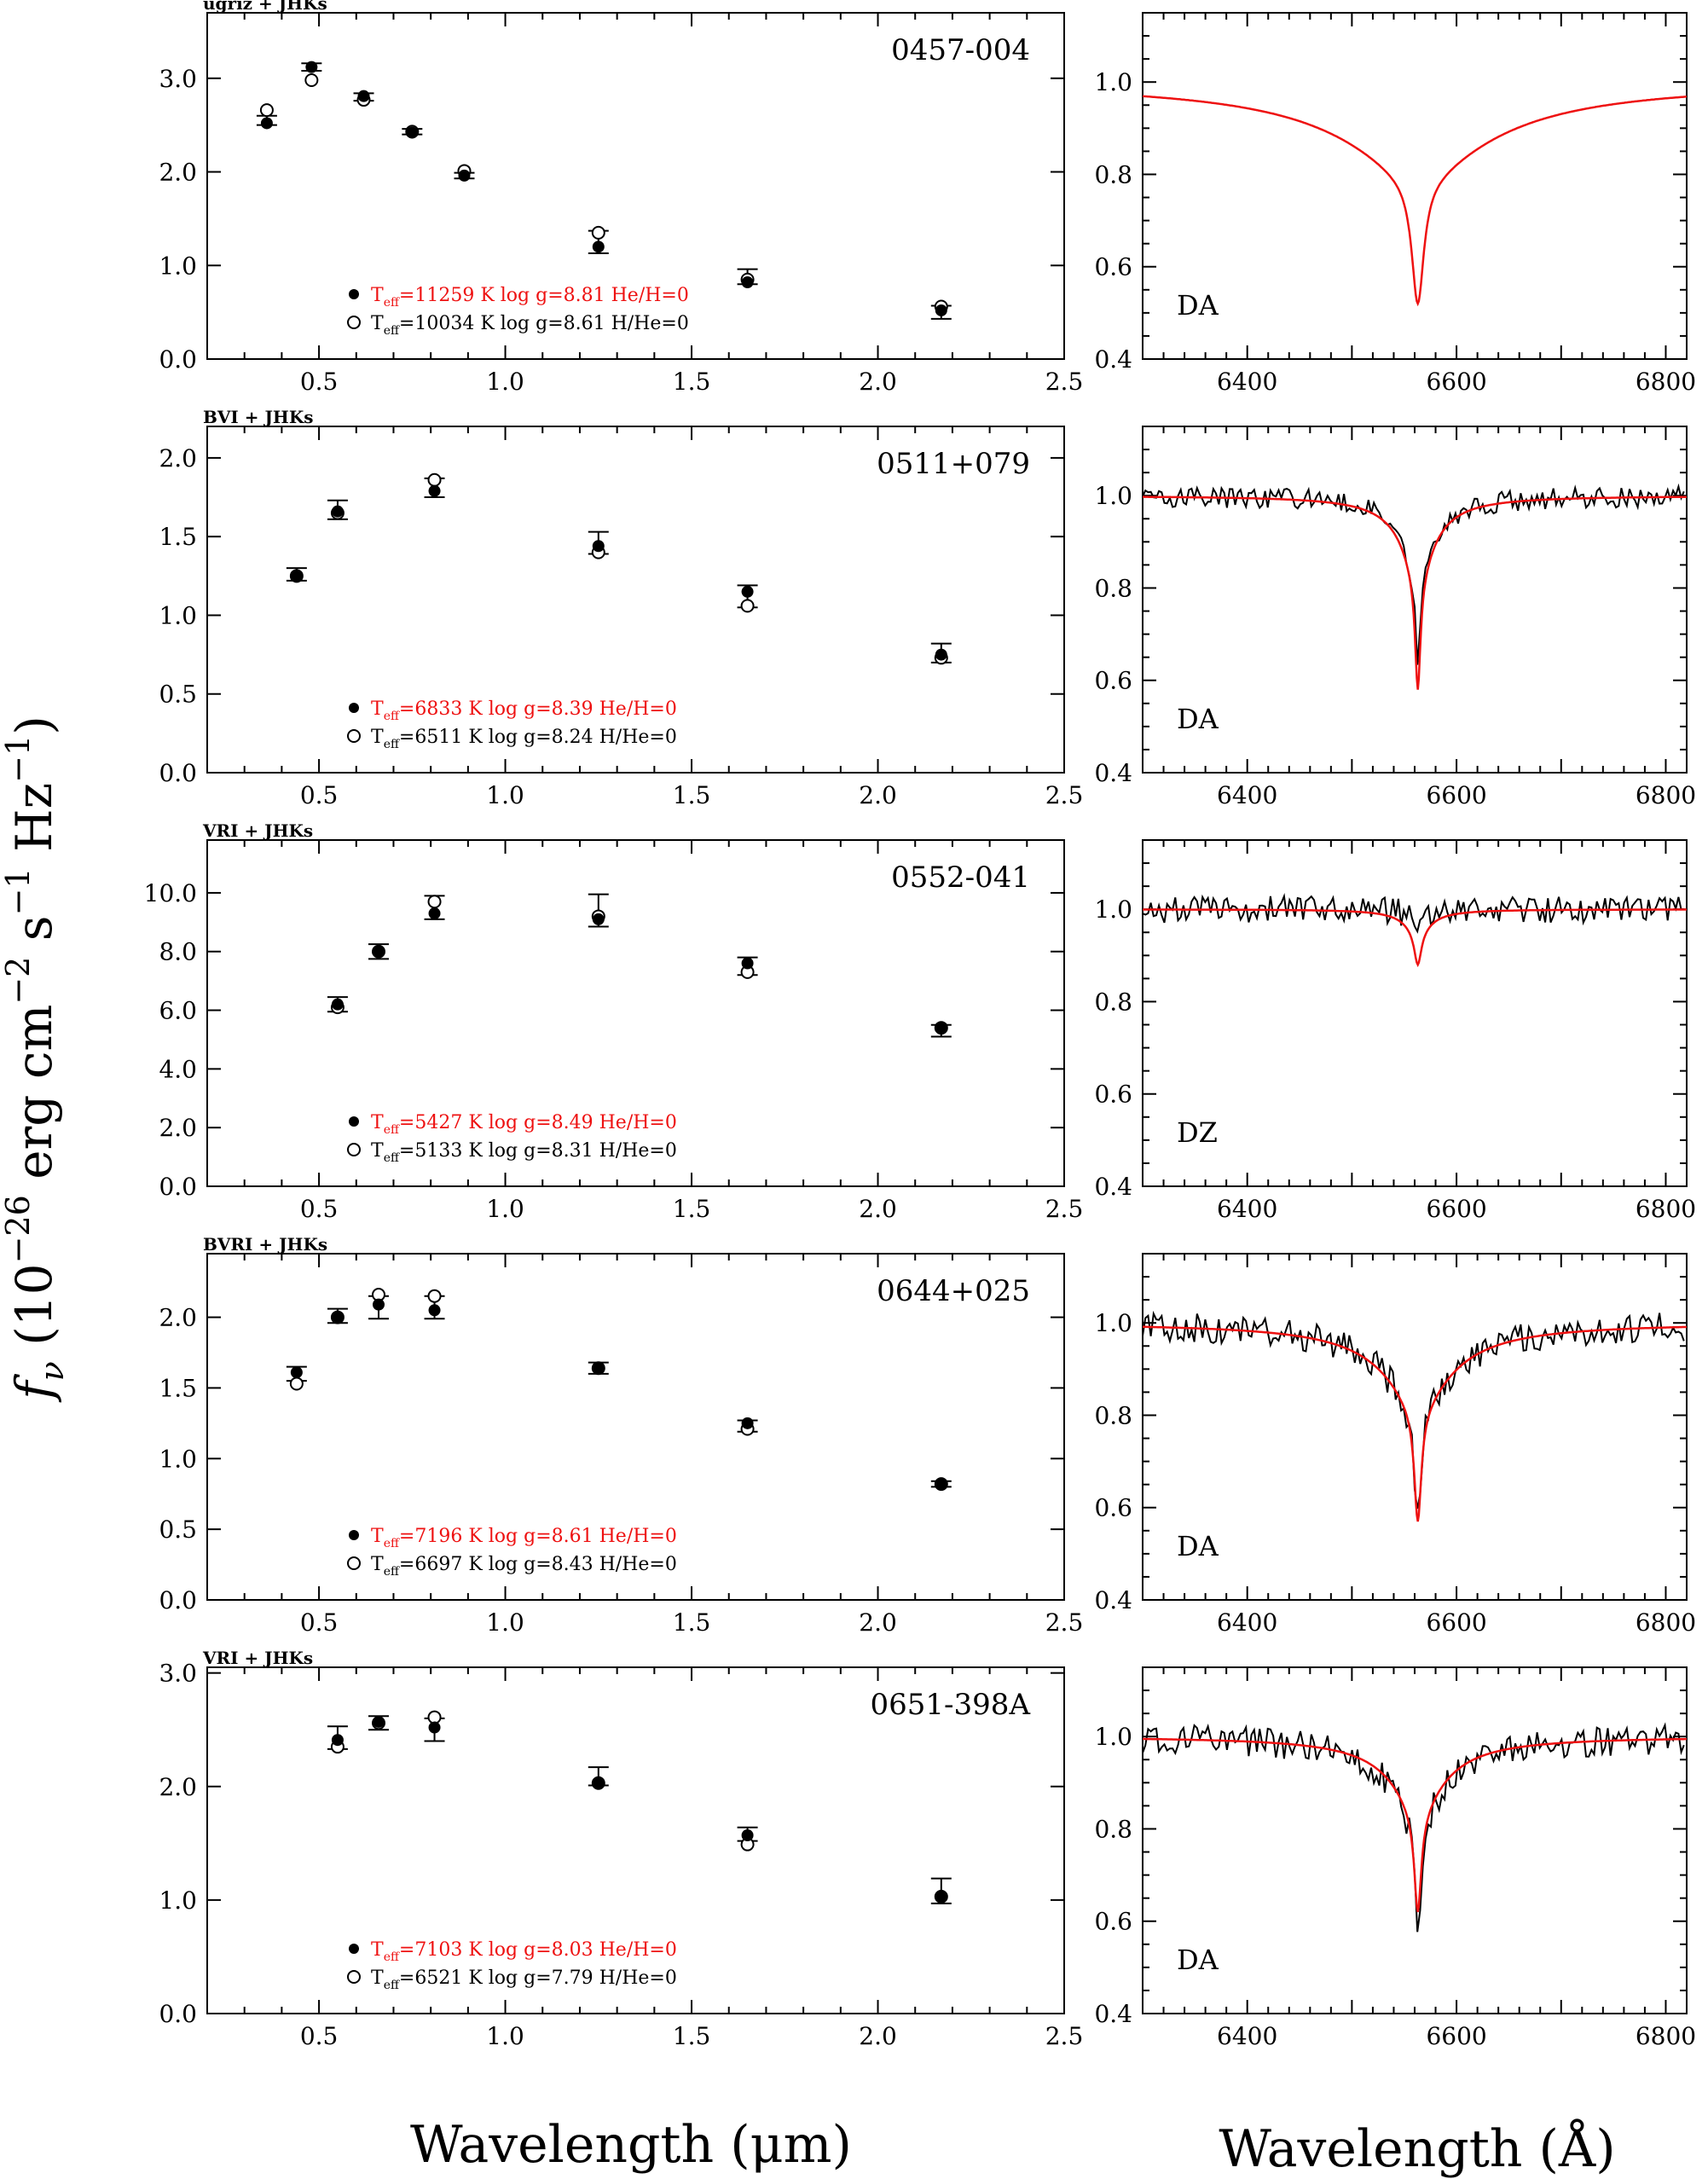  Describe the element at coordinates (170, 893) in the screenshot. I see `y-tick-label: 10.0` at that location.